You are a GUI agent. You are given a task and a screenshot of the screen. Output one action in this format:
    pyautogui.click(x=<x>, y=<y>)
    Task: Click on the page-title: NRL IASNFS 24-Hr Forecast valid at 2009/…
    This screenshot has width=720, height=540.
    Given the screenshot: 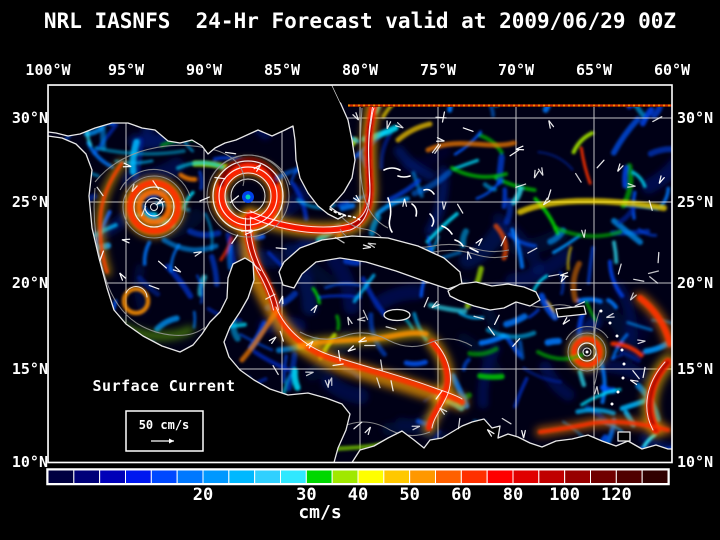 What is the action you would take?
    pyautogui.click(x=360, y=21)
    